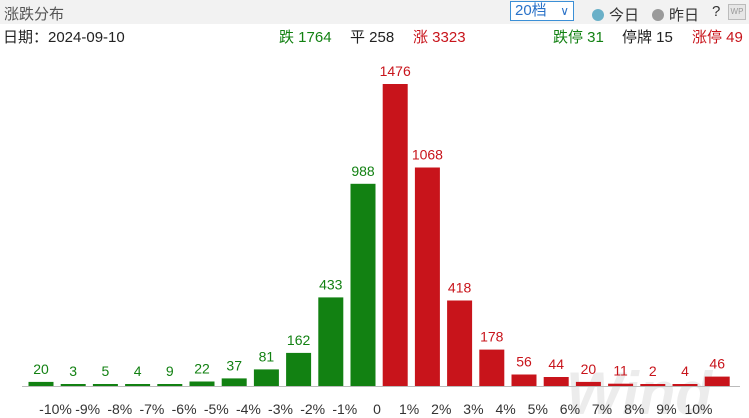 The image size is (749, 418). What do you see at coordinates (570, 409) in the screenshot?
I see `x-tick-label-16: 6%` at bounding box center [570, 409].